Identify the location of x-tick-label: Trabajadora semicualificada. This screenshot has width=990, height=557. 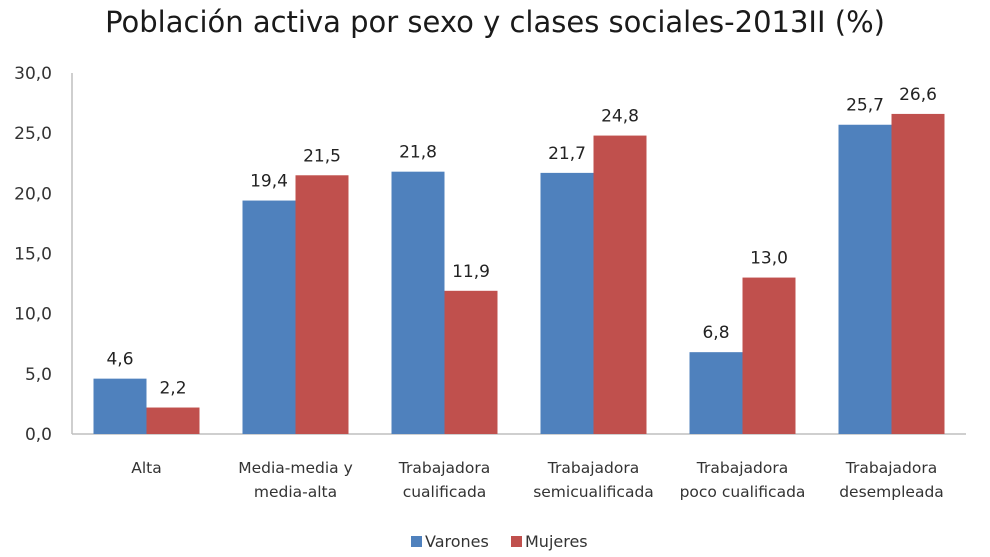
(593, 480).